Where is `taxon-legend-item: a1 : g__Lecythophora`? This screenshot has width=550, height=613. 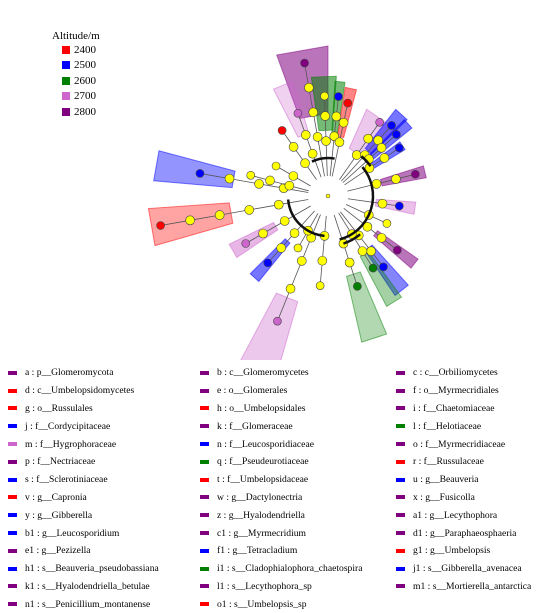 taxon-legend-item: a1 : g__Lecythophora is located at coordinates (463, 515).